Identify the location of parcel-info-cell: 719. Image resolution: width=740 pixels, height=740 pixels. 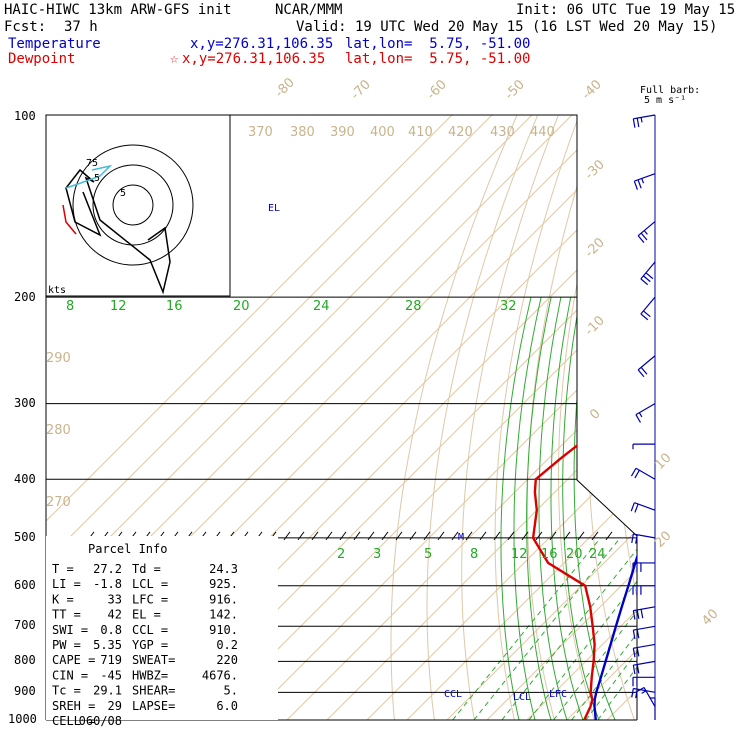
(111, 660).